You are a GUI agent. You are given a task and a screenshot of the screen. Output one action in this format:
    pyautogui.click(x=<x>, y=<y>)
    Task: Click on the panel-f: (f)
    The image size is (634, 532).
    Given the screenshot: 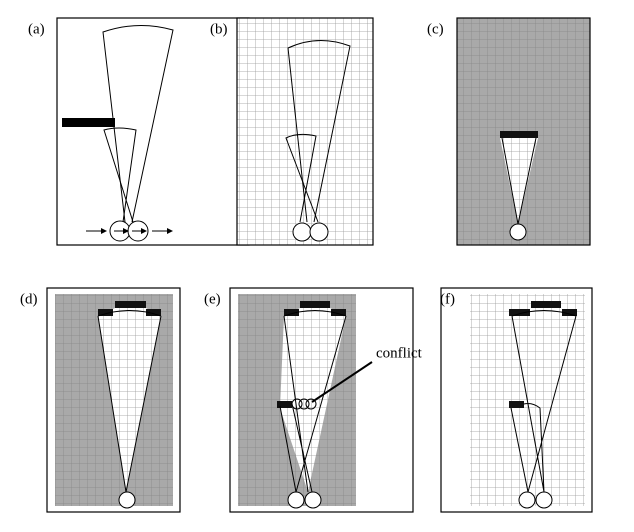 What is the action you would take?
    pyautogui.click(x=516, y=400)
    